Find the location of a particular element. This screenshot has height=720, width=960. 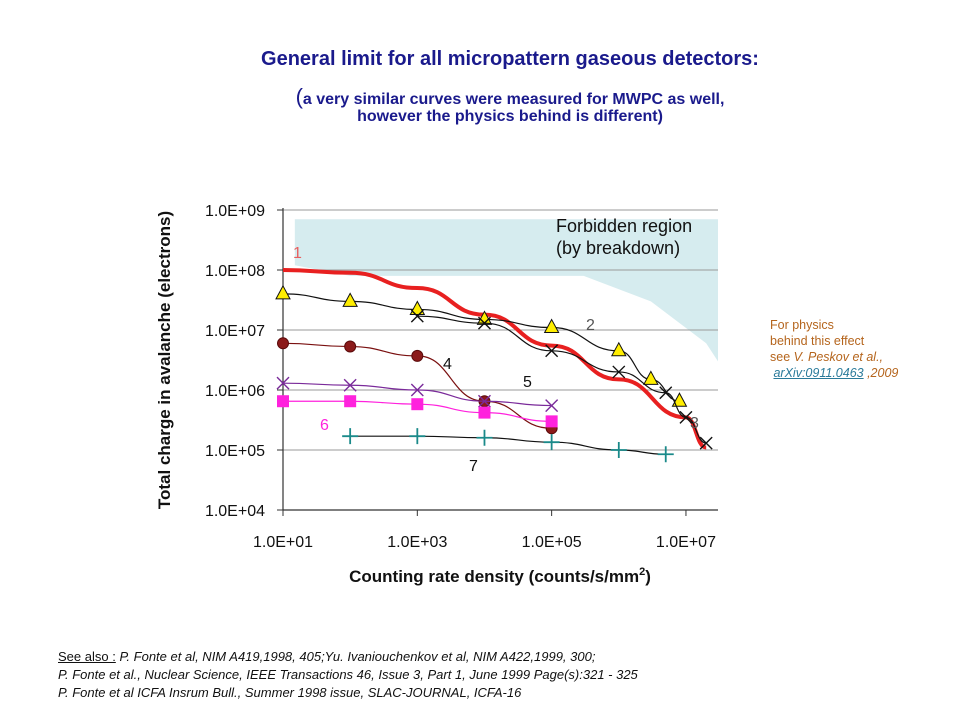

arxiv-link: arXiv:0911.0463 is located at coordinates (818, 373).